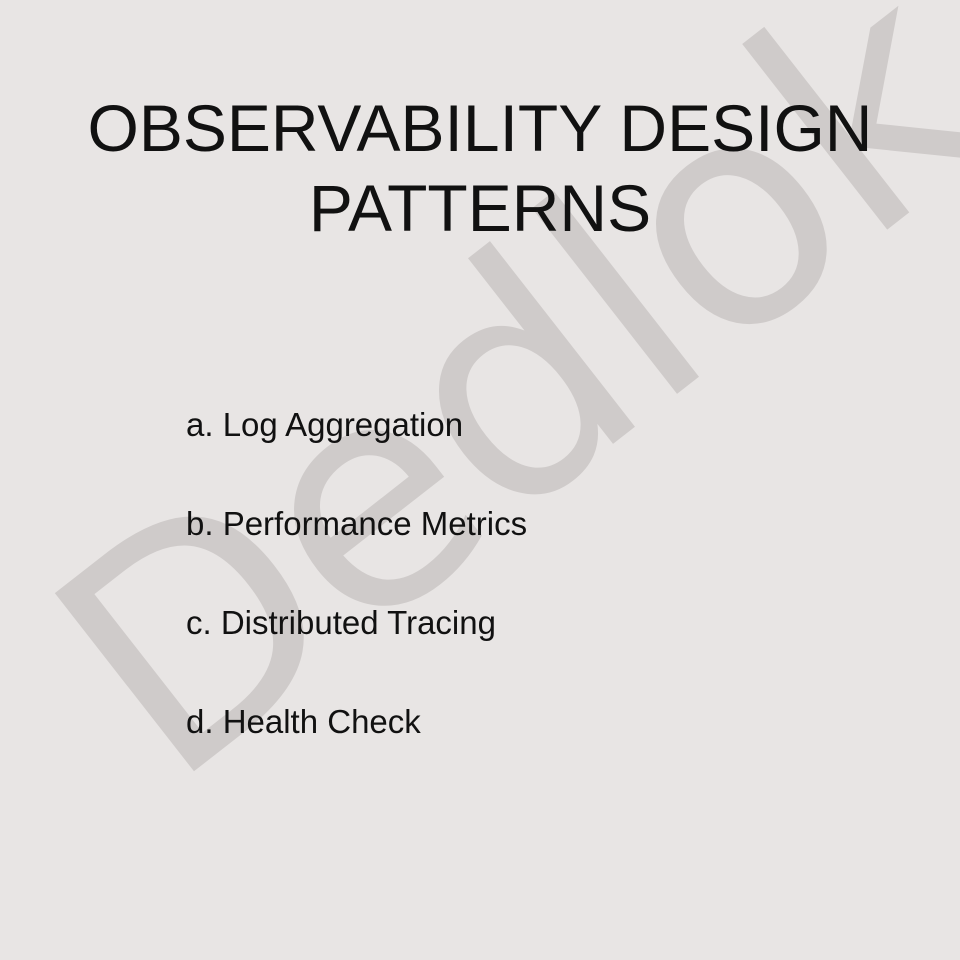 Image resolution: width=960 pixels, height=960 pixels. I want to click on title-line-2: PATTERNS, so click(480, 208).